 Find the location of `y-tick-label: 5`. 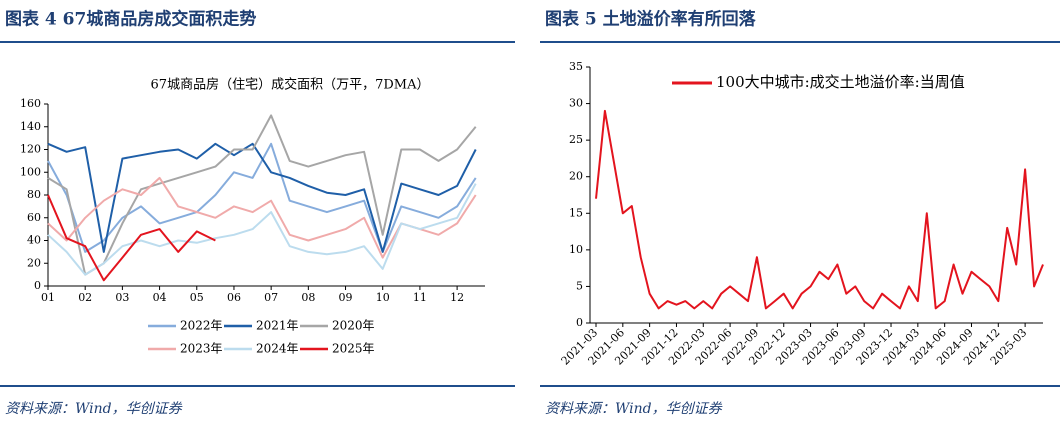

y-tick-label: 5 is located at coordinates (579, 285).